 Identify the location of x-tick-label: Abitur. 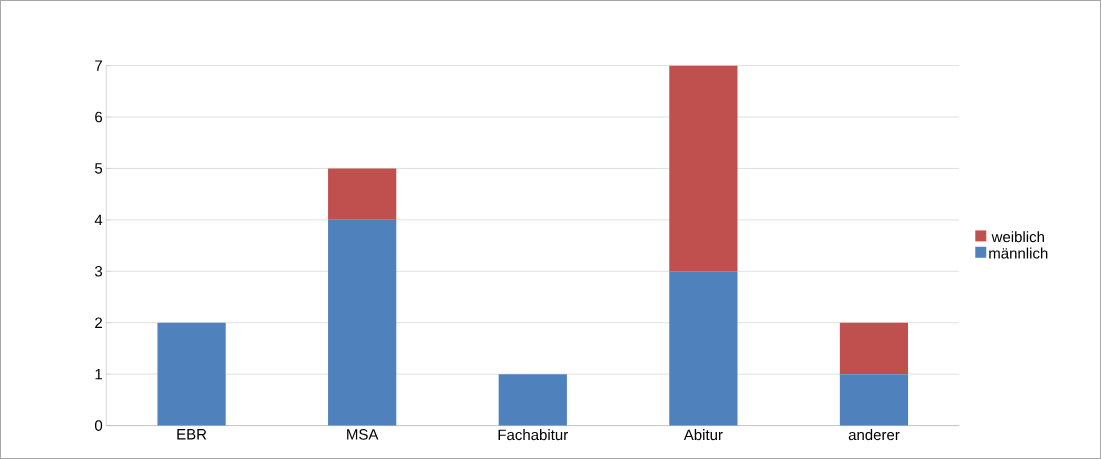
(703, 435).